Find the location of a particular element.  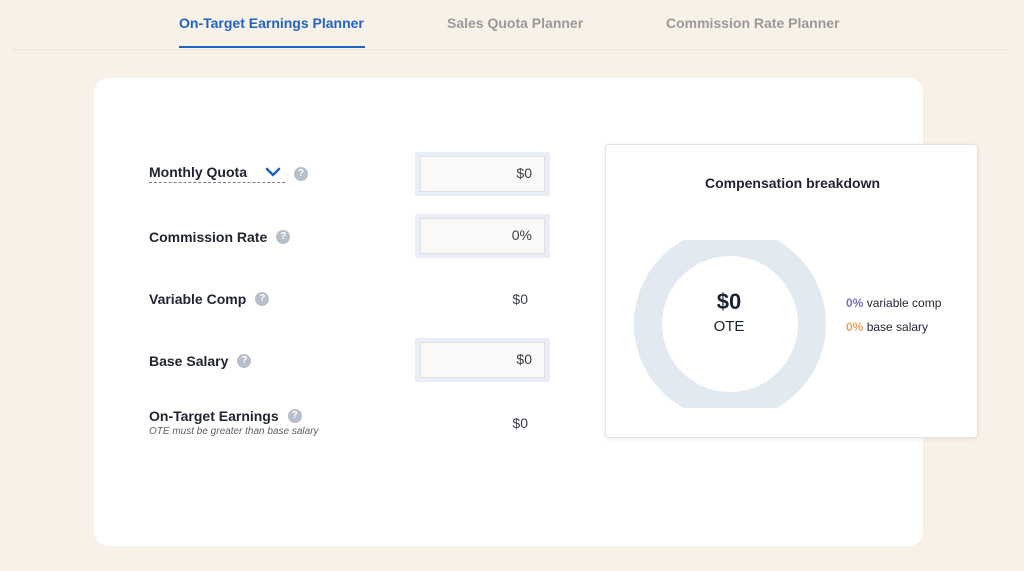

tab-on-target-earnings-planner: On-Target Earnings Planner is located at coordinates (271, 23).